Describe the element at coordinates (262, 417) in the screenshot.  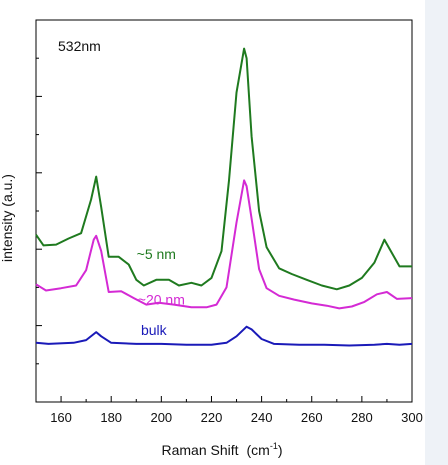
I see `x-tick-label: 240` at that location.